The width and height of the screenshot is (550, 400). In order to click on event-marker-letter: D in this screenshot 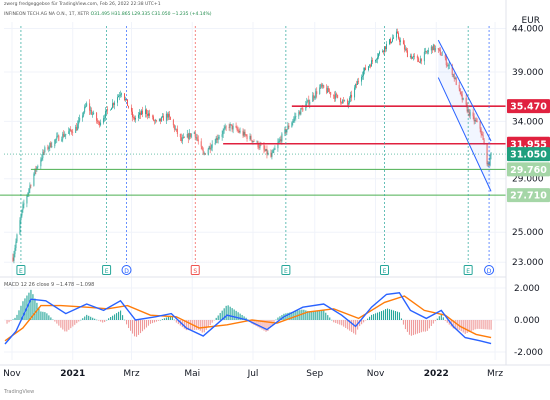, I will do `click(489, 271)`.